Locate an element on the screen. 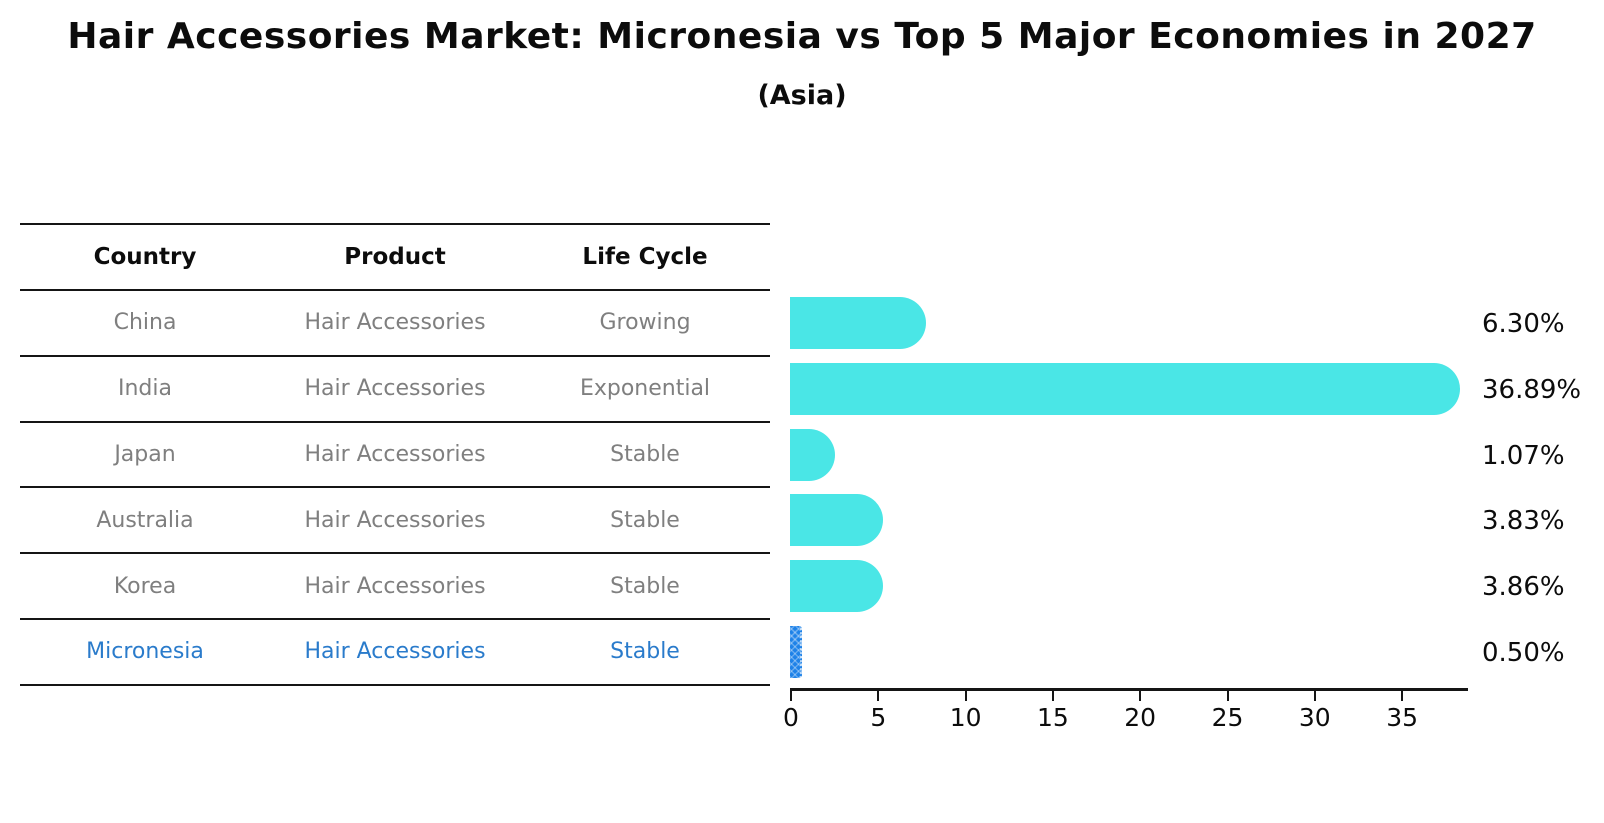  x-tick-label-0: 0 is located at coordinates (791, 717).